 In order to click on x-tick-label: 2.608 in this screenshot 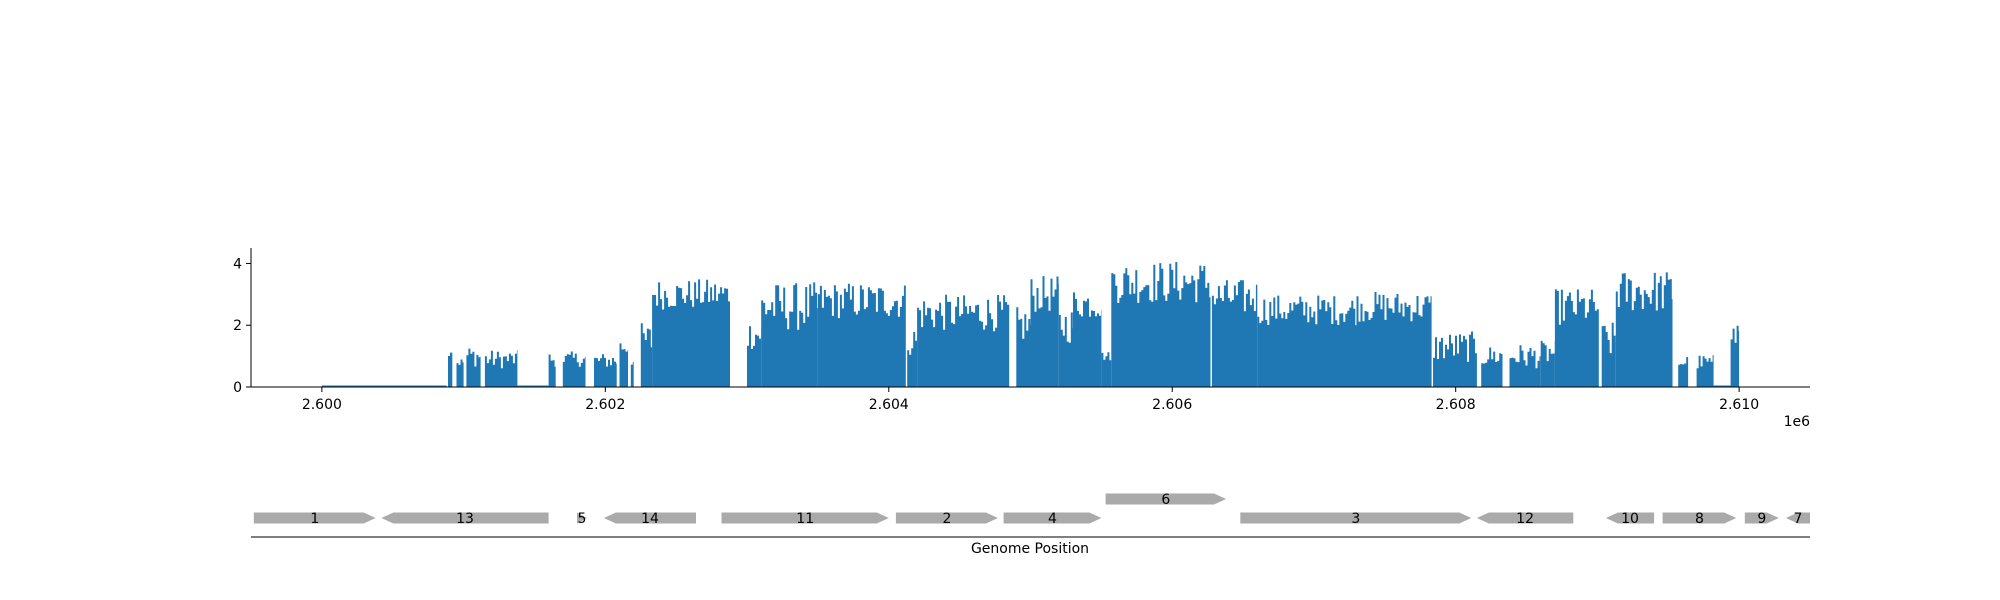, I will do `click(1456, 405)`.